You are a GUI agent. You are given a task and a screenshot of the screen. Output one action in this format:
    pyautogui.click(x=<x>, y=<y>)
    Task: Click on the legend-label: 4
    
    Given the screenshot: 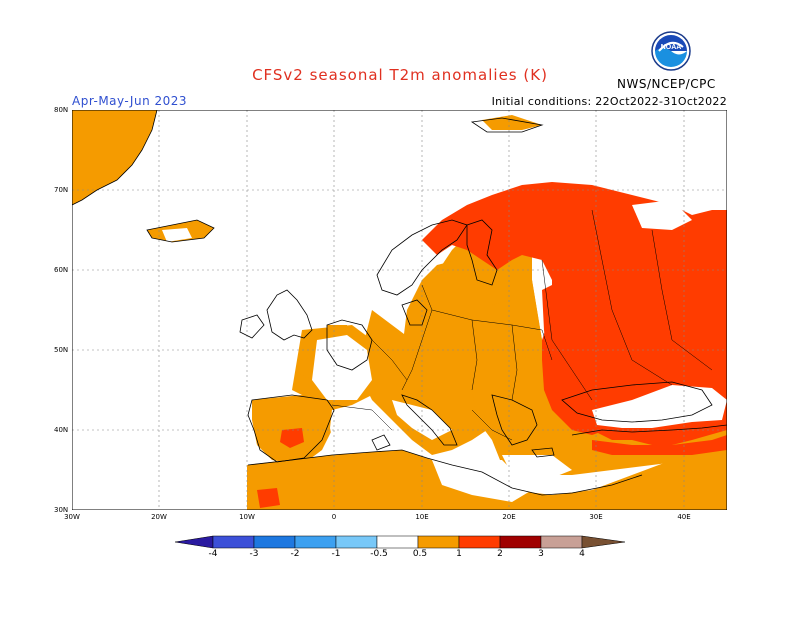 What is the action you would take?
    pyautogui.click(x=582, y=554)
    